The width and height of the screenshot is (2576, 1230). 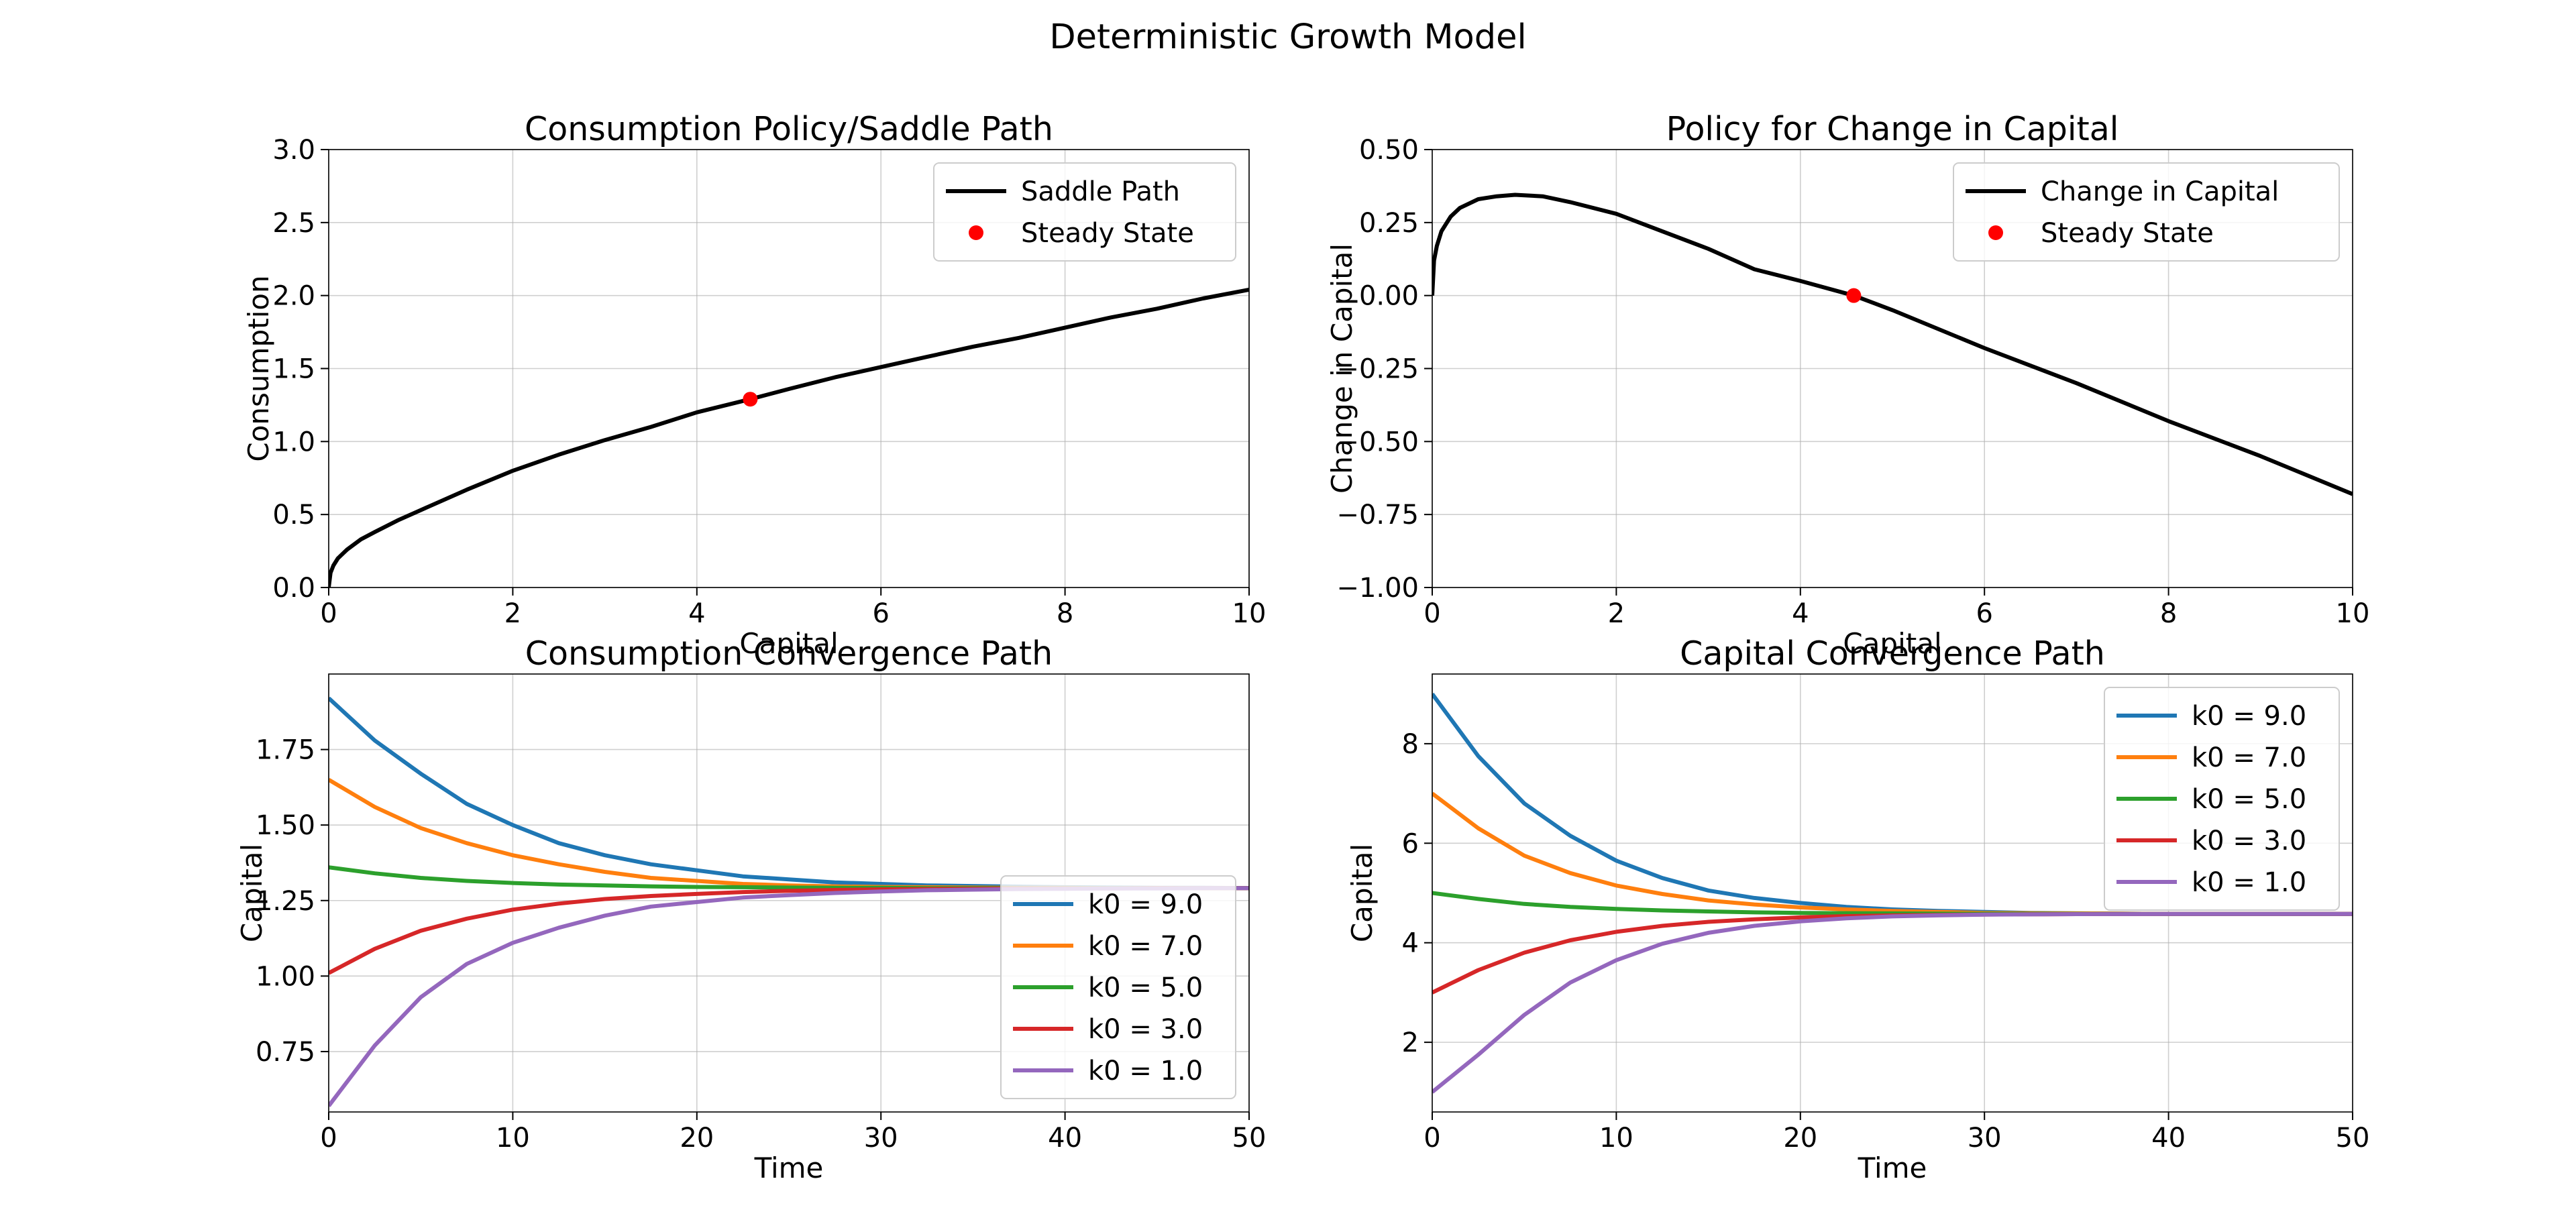 I want to click on capital-change-policy-series-0-line, so click(x=1892, y=344).